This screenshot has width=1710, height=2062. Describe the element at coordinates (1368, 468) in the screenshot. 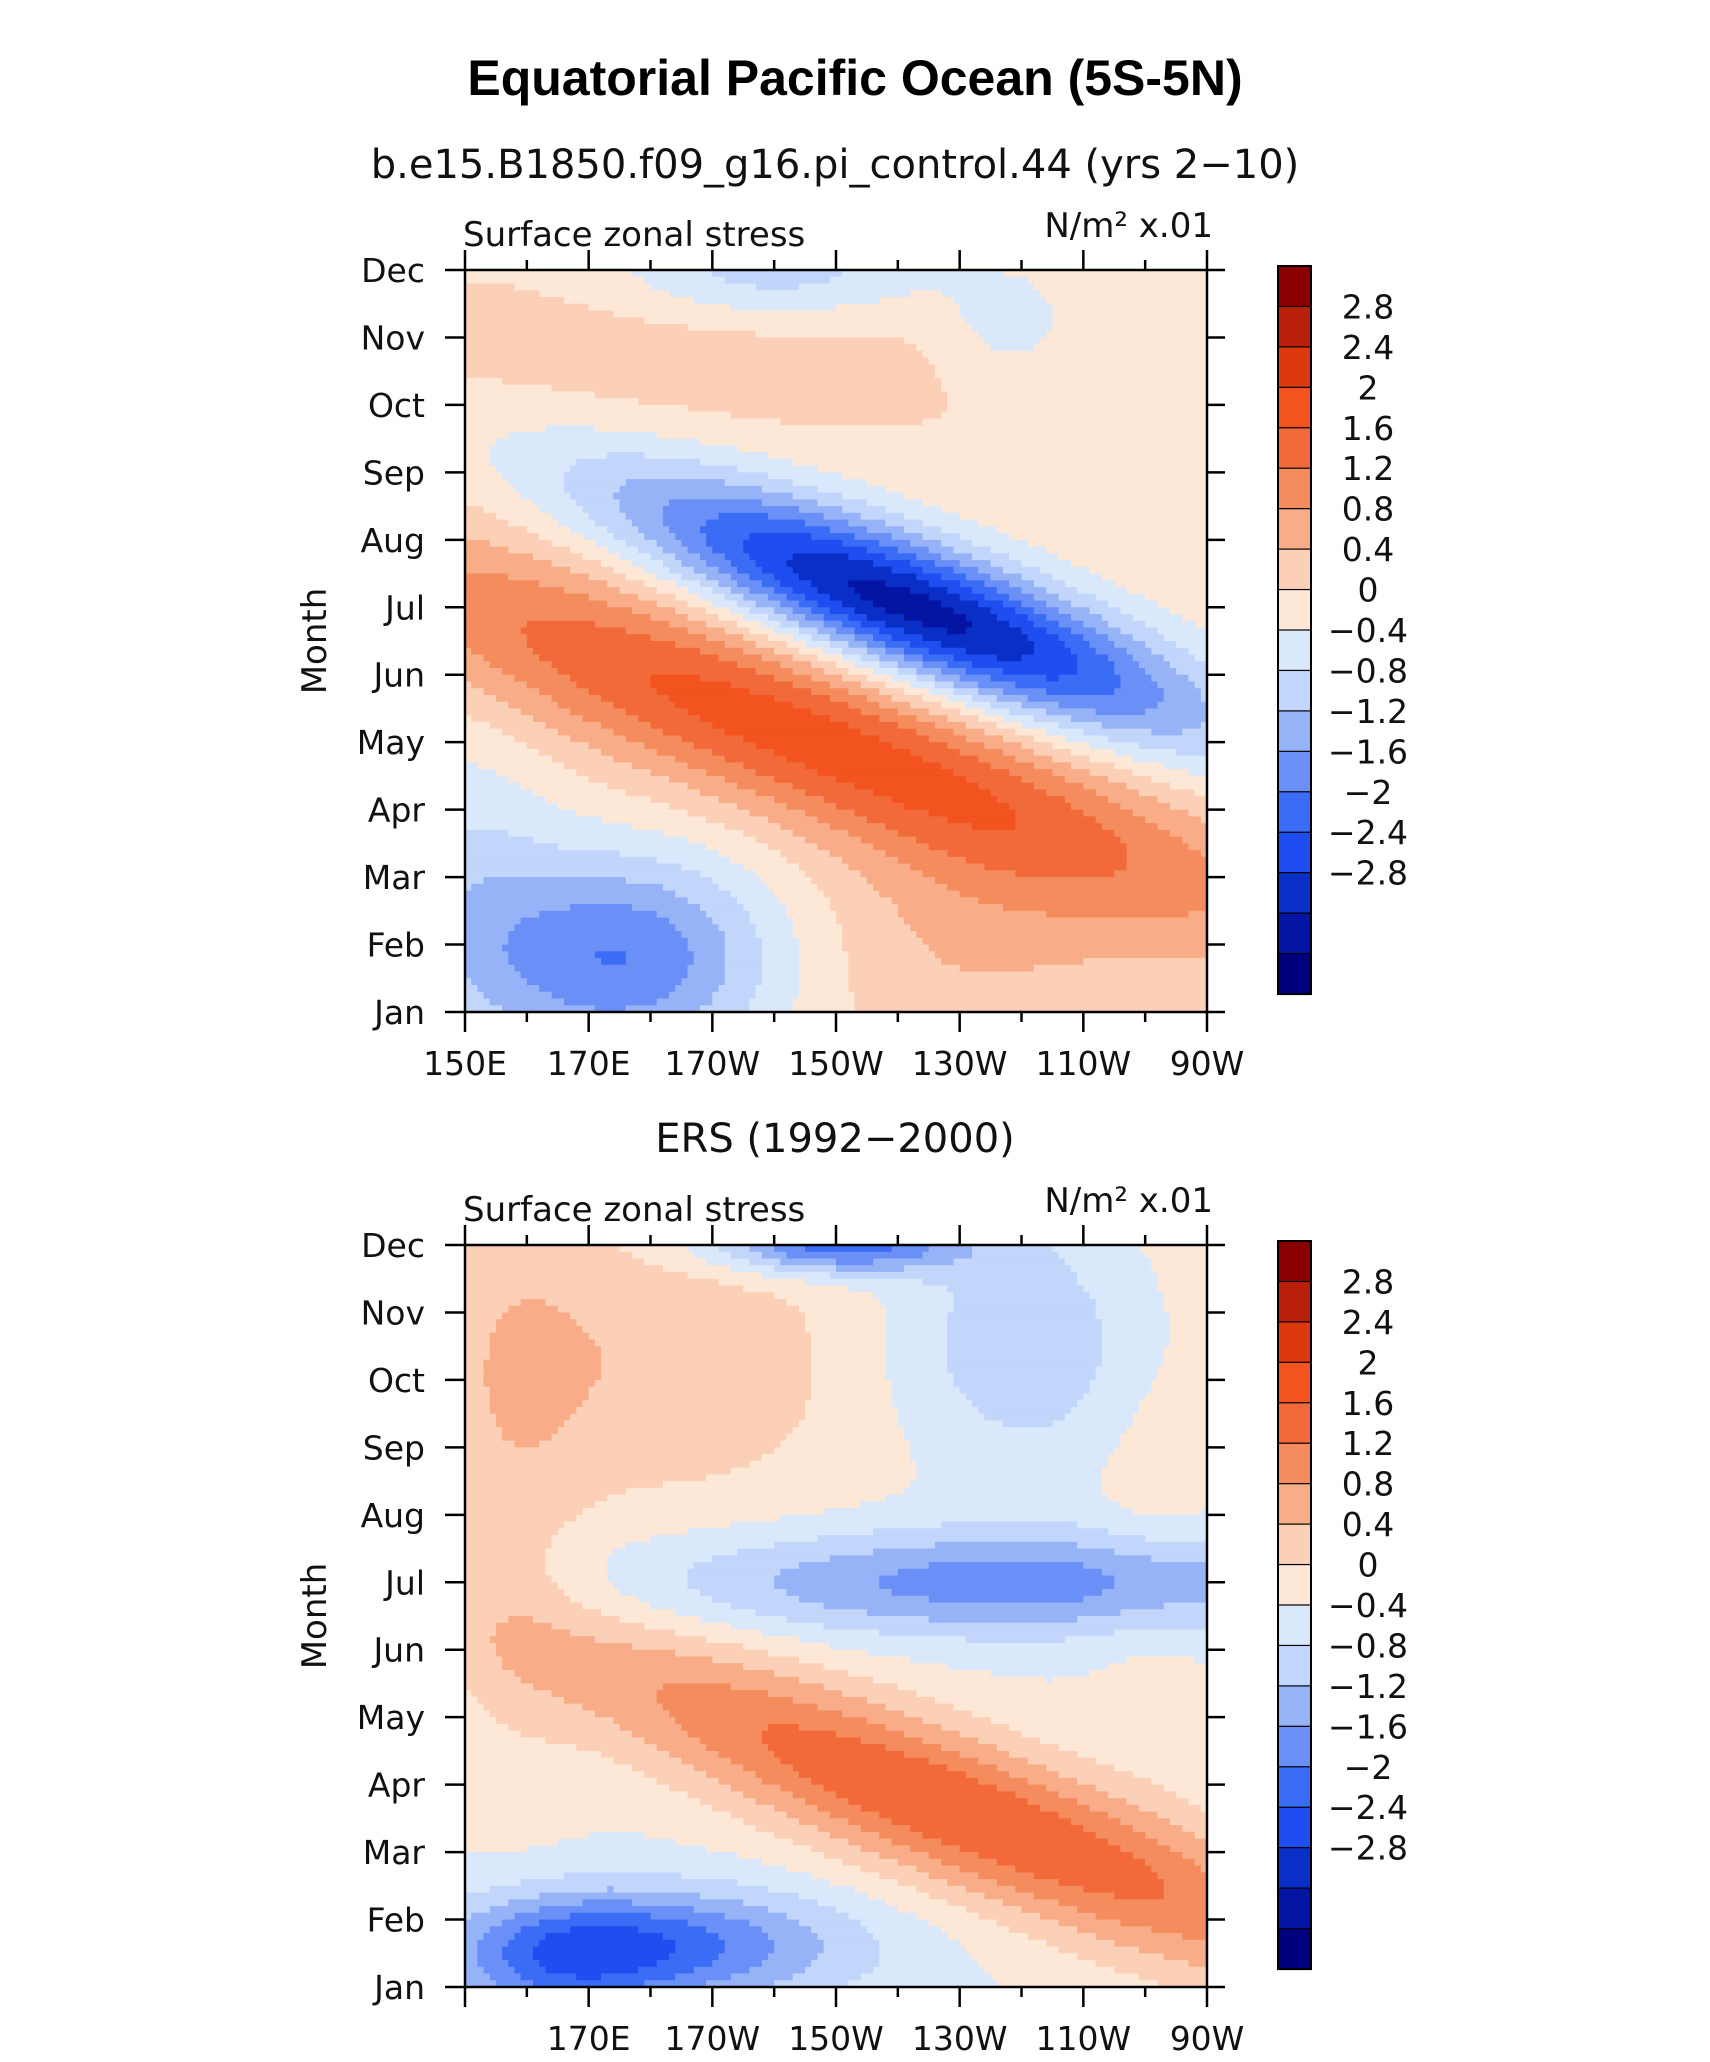

I see `colorbar-label: 1.2` at that location.